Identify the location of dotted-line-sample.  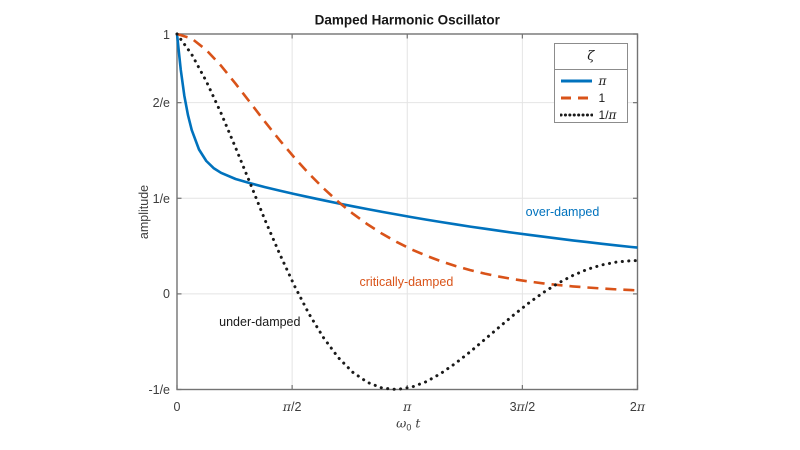
(576, 115).